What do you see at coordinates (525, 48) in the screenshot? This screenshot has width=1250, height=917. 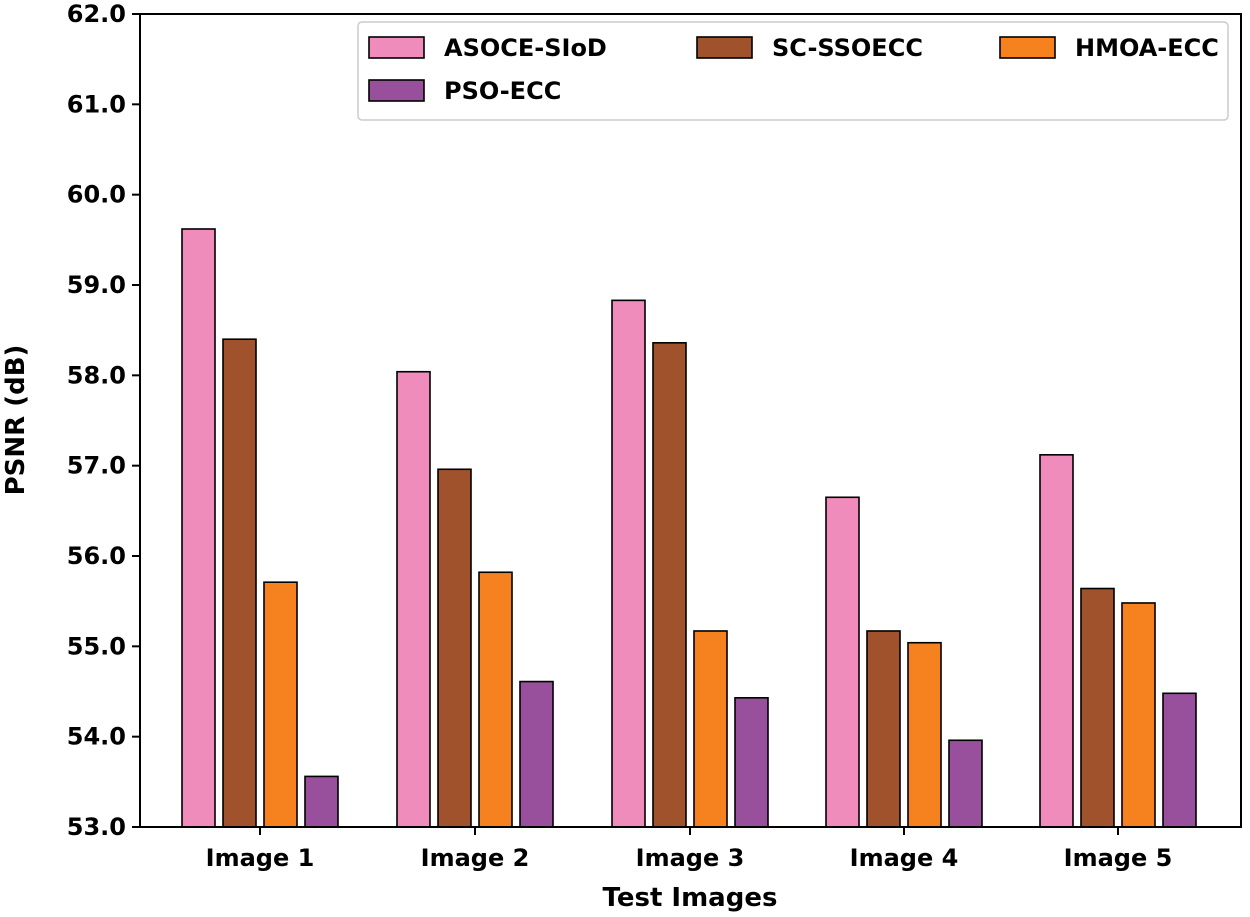 I see `legend-label-asoce-siod: ASOCE-SIoD` at bounding box center [525, 48].